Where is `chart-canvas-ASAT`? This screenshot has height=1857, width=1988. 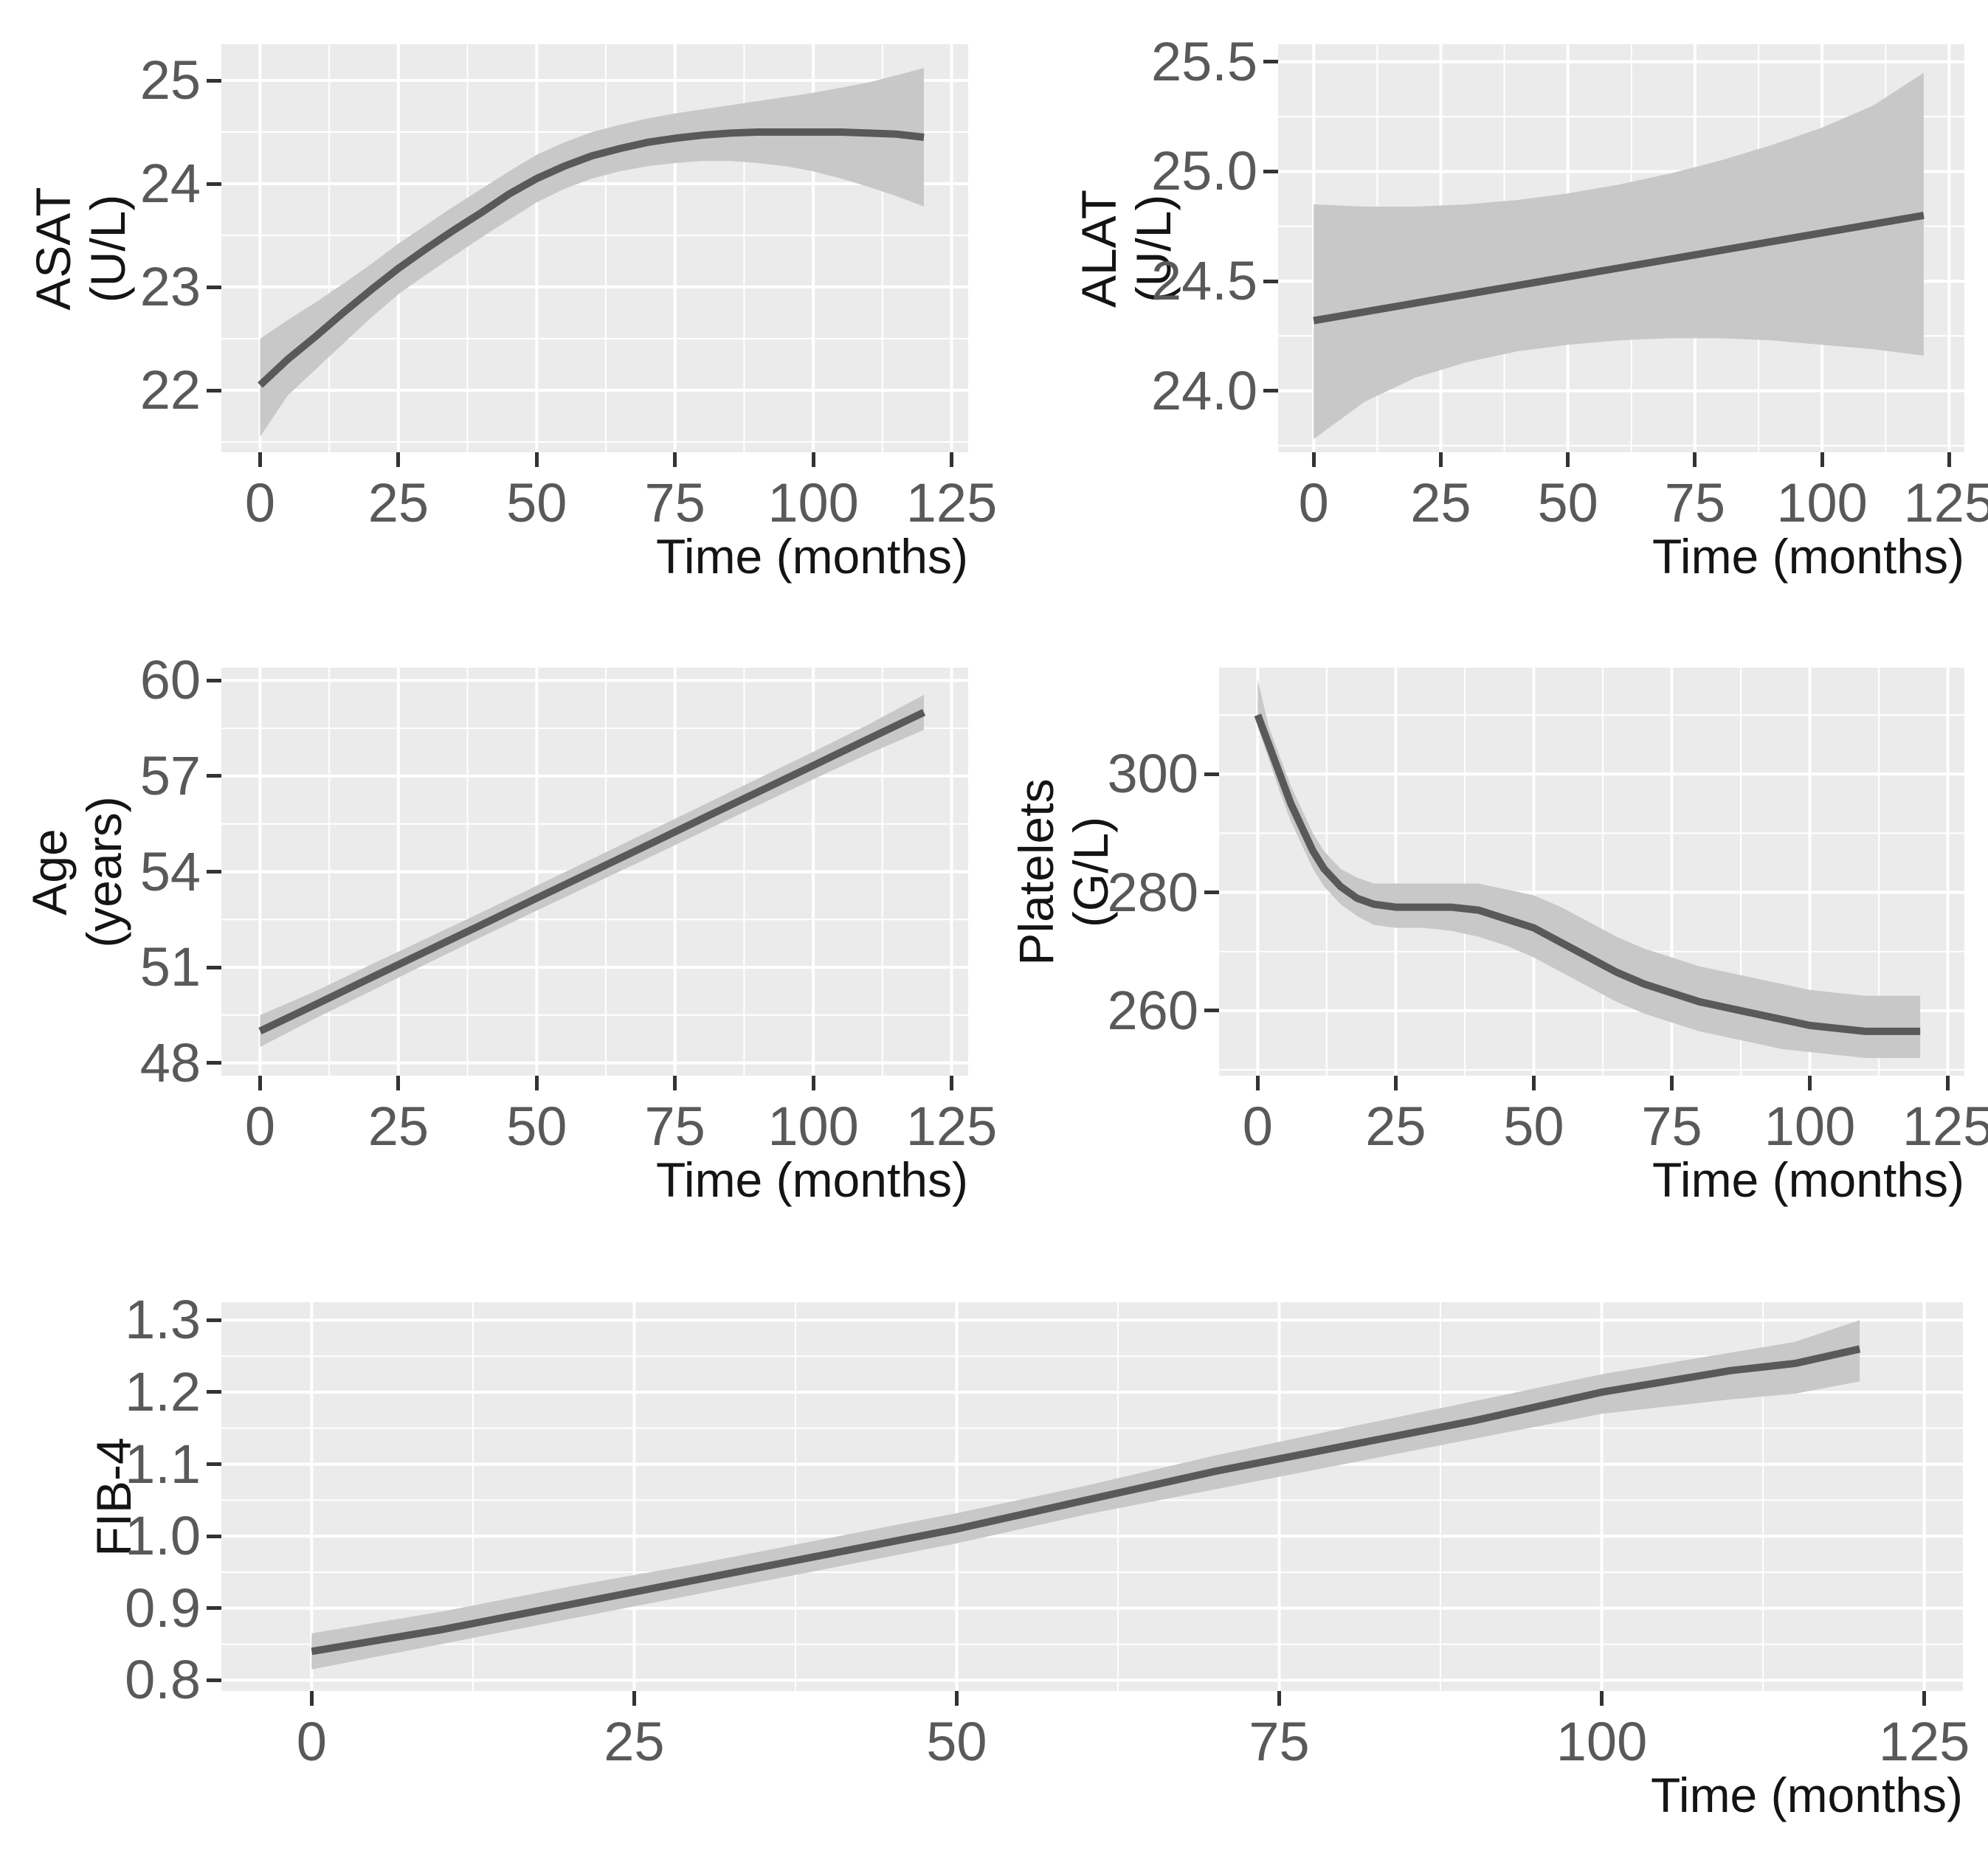
chart-canvas-ASAT is located at coordinates (594, 248).